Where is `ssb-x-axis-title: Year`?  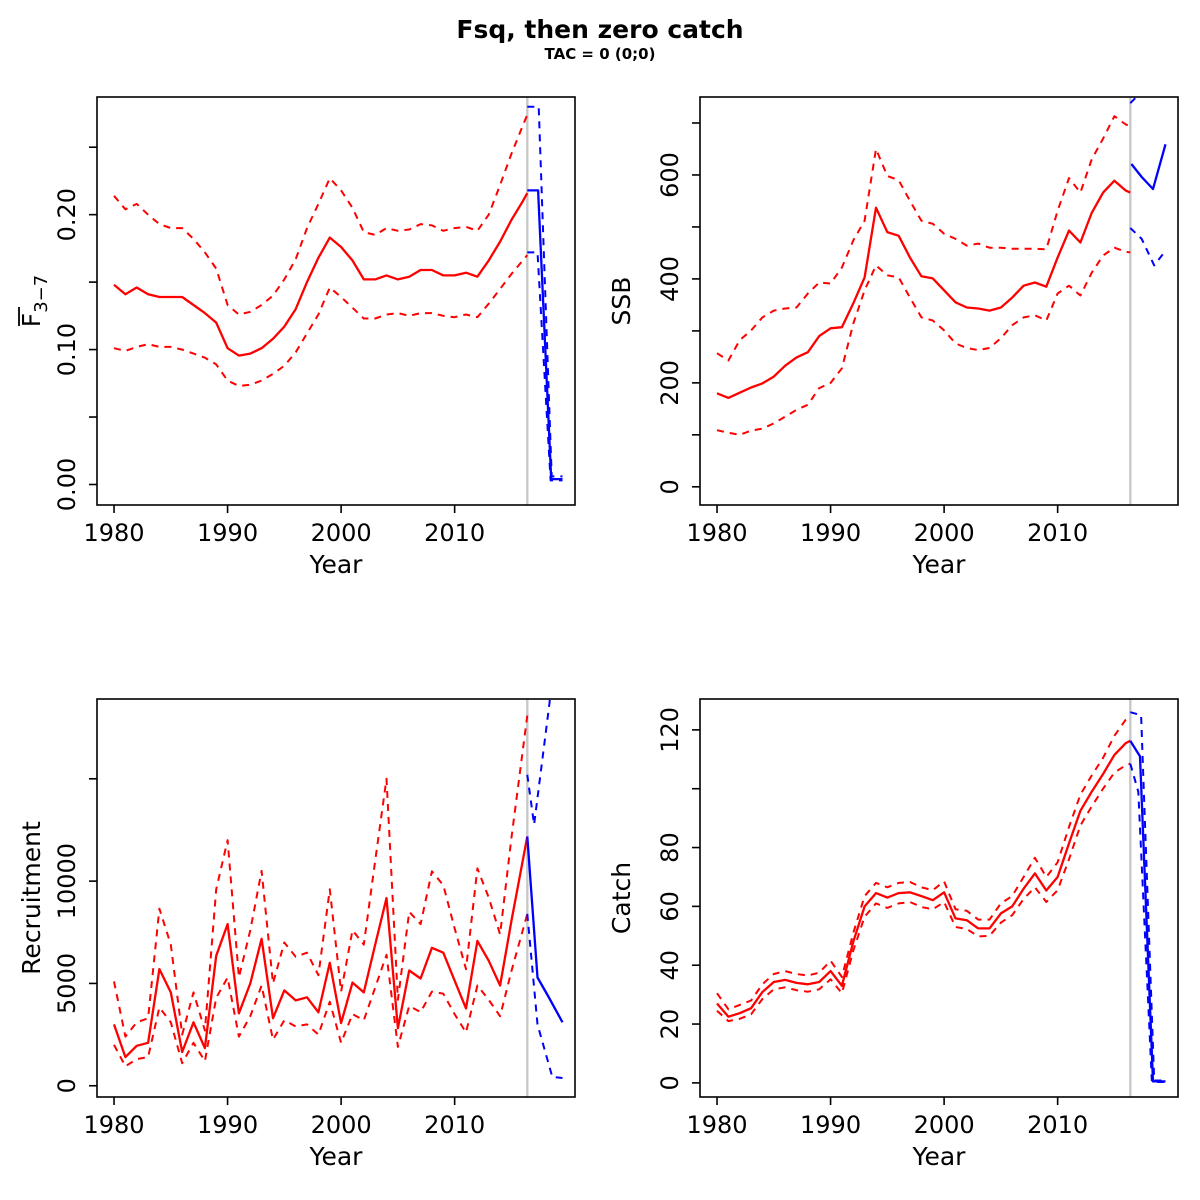
ssb-x-axis-title: Year is located at coordinates (939, 564).